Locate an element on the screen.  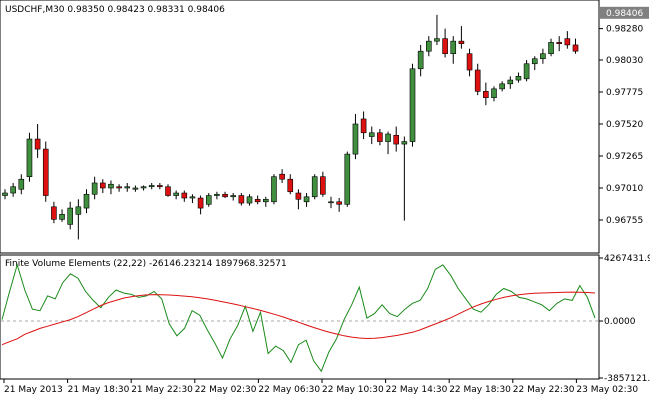
indicator-axis: 4267431.93 0.0000 -3857121.24 is located at coordinates (624, 319).